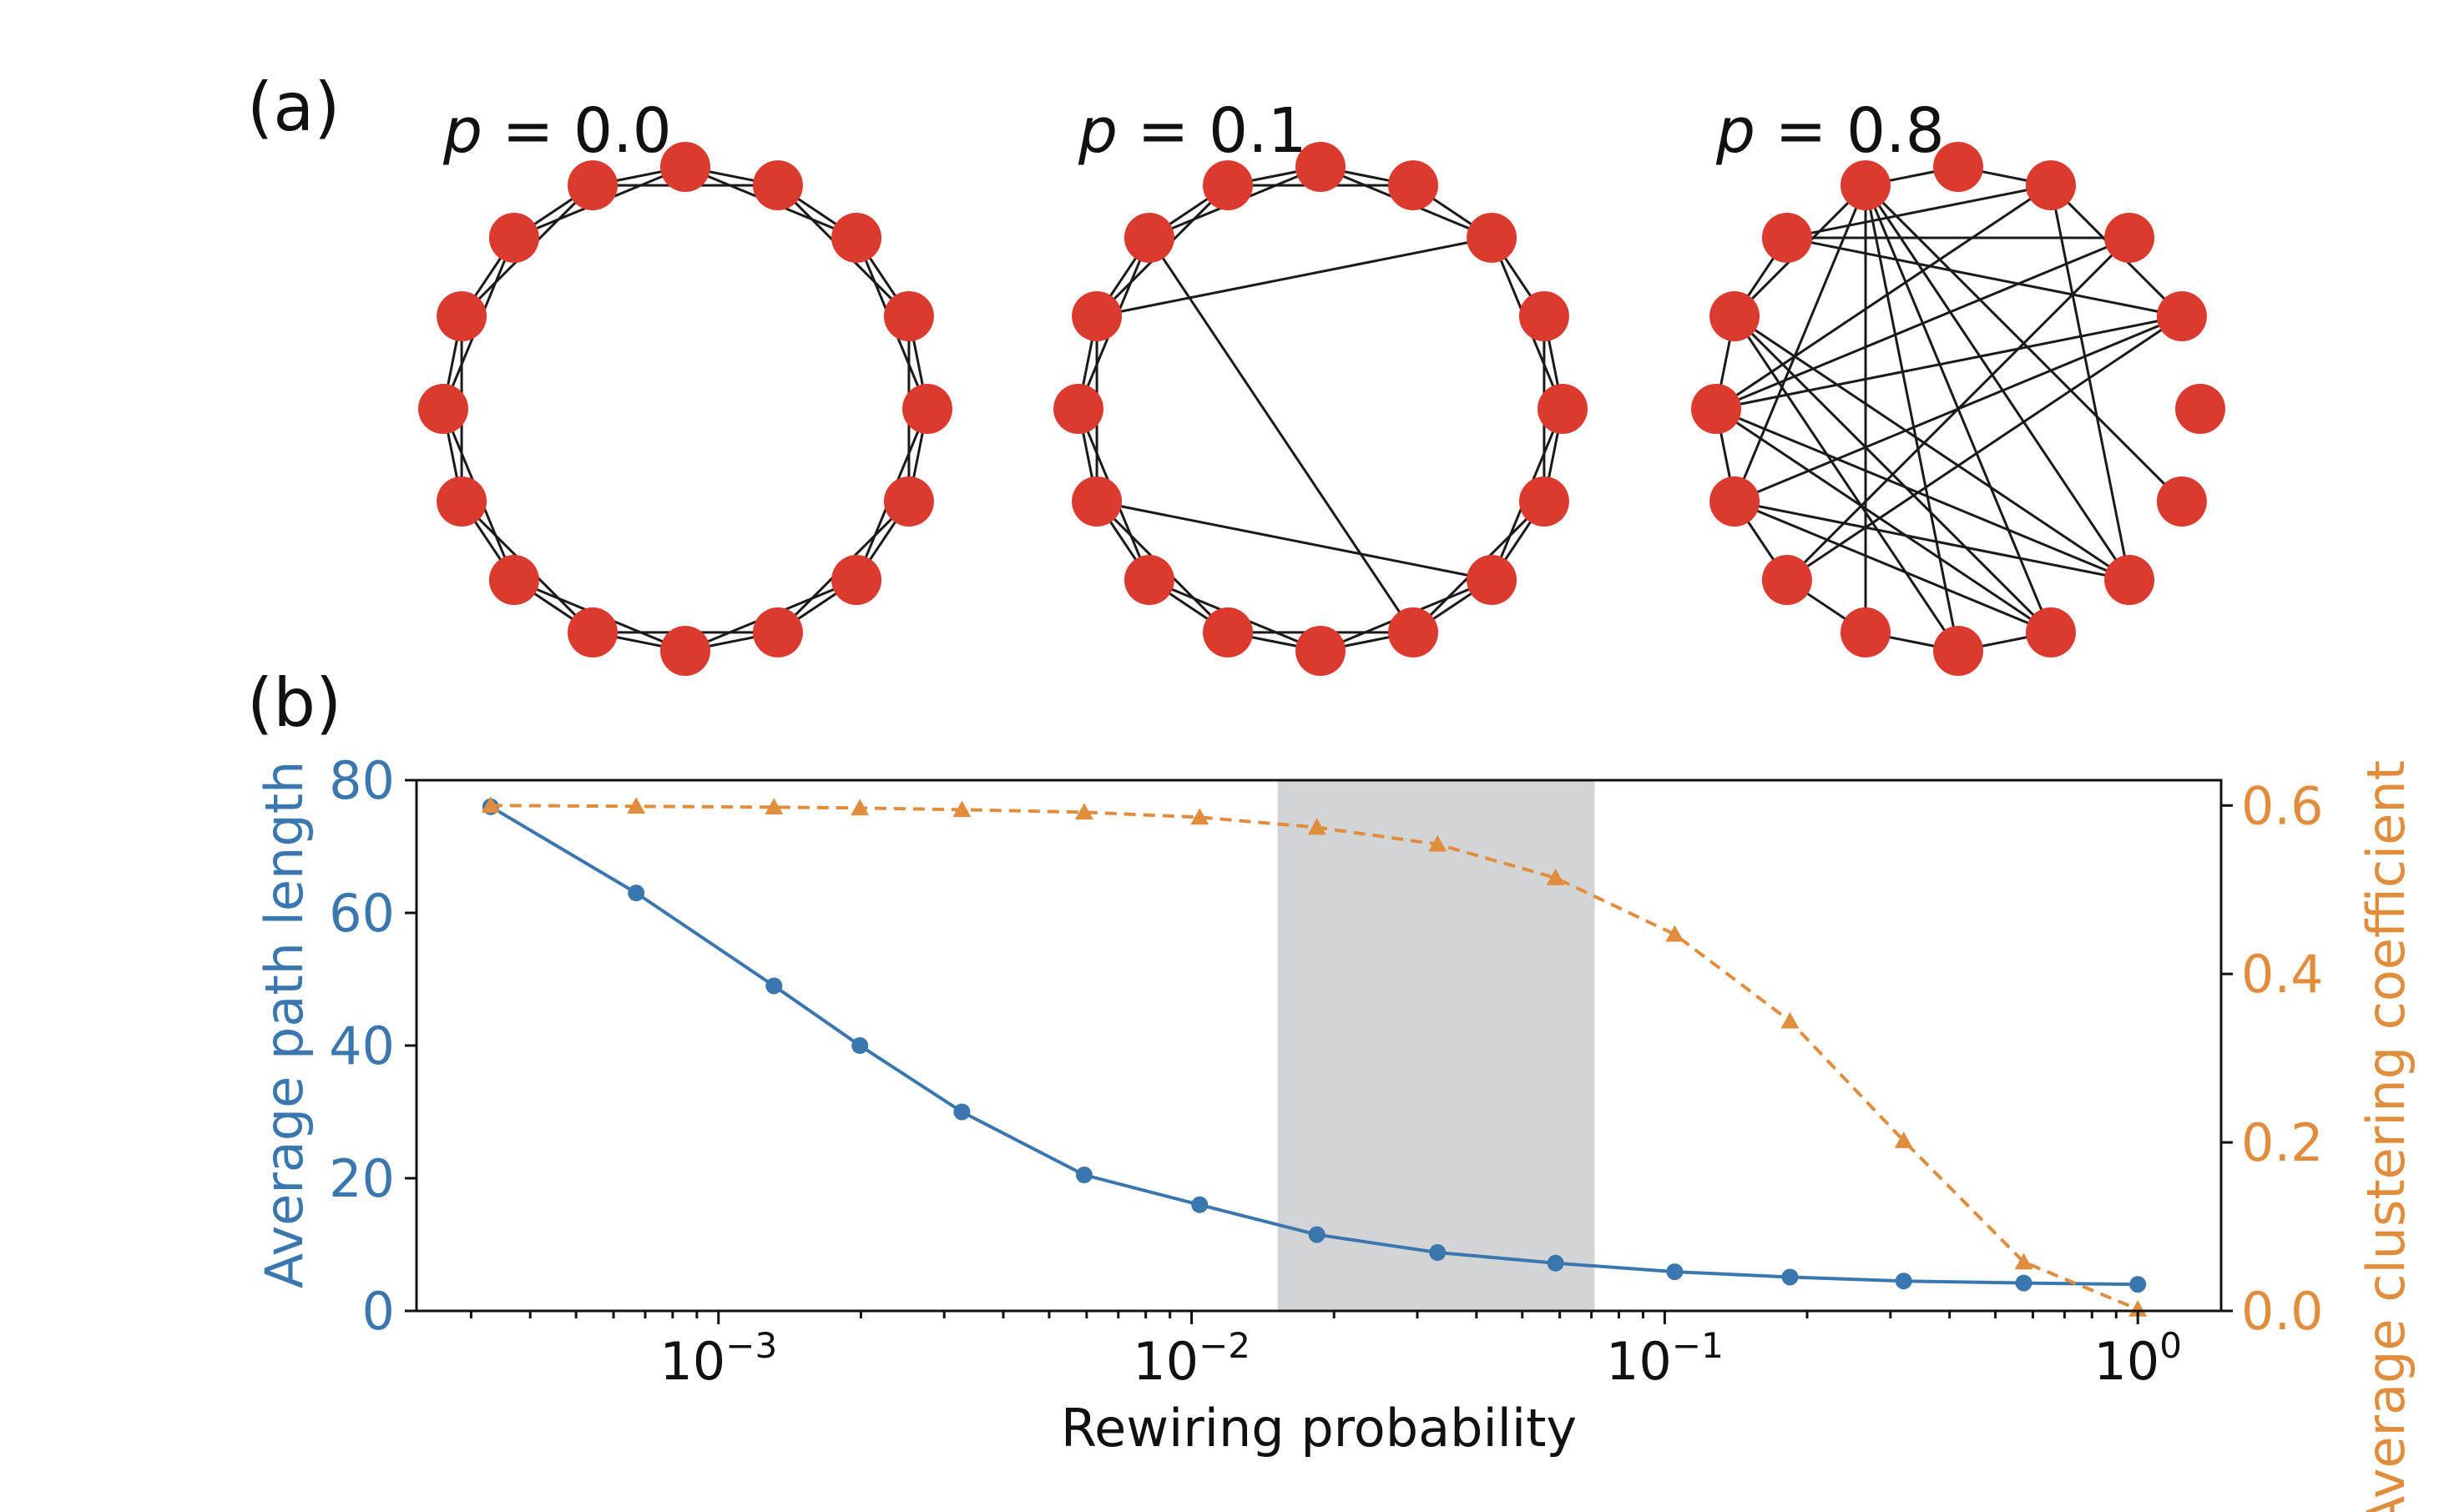  I want to click on network-2: p = 0.8, so click(1958, 385).